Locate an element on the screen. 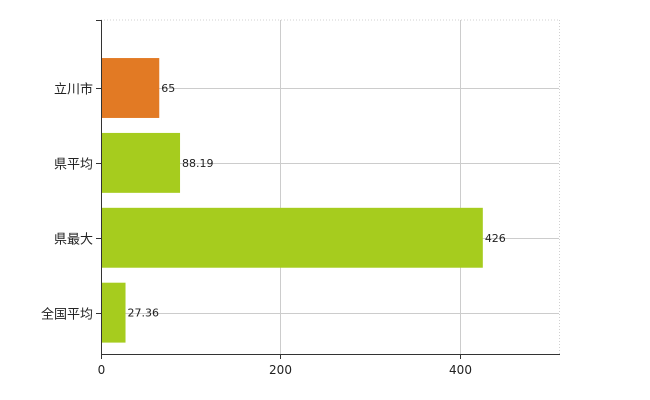 This screenshot has width=650, height=400. category-label-0: 立川市 is located at coordinates (73, 90).